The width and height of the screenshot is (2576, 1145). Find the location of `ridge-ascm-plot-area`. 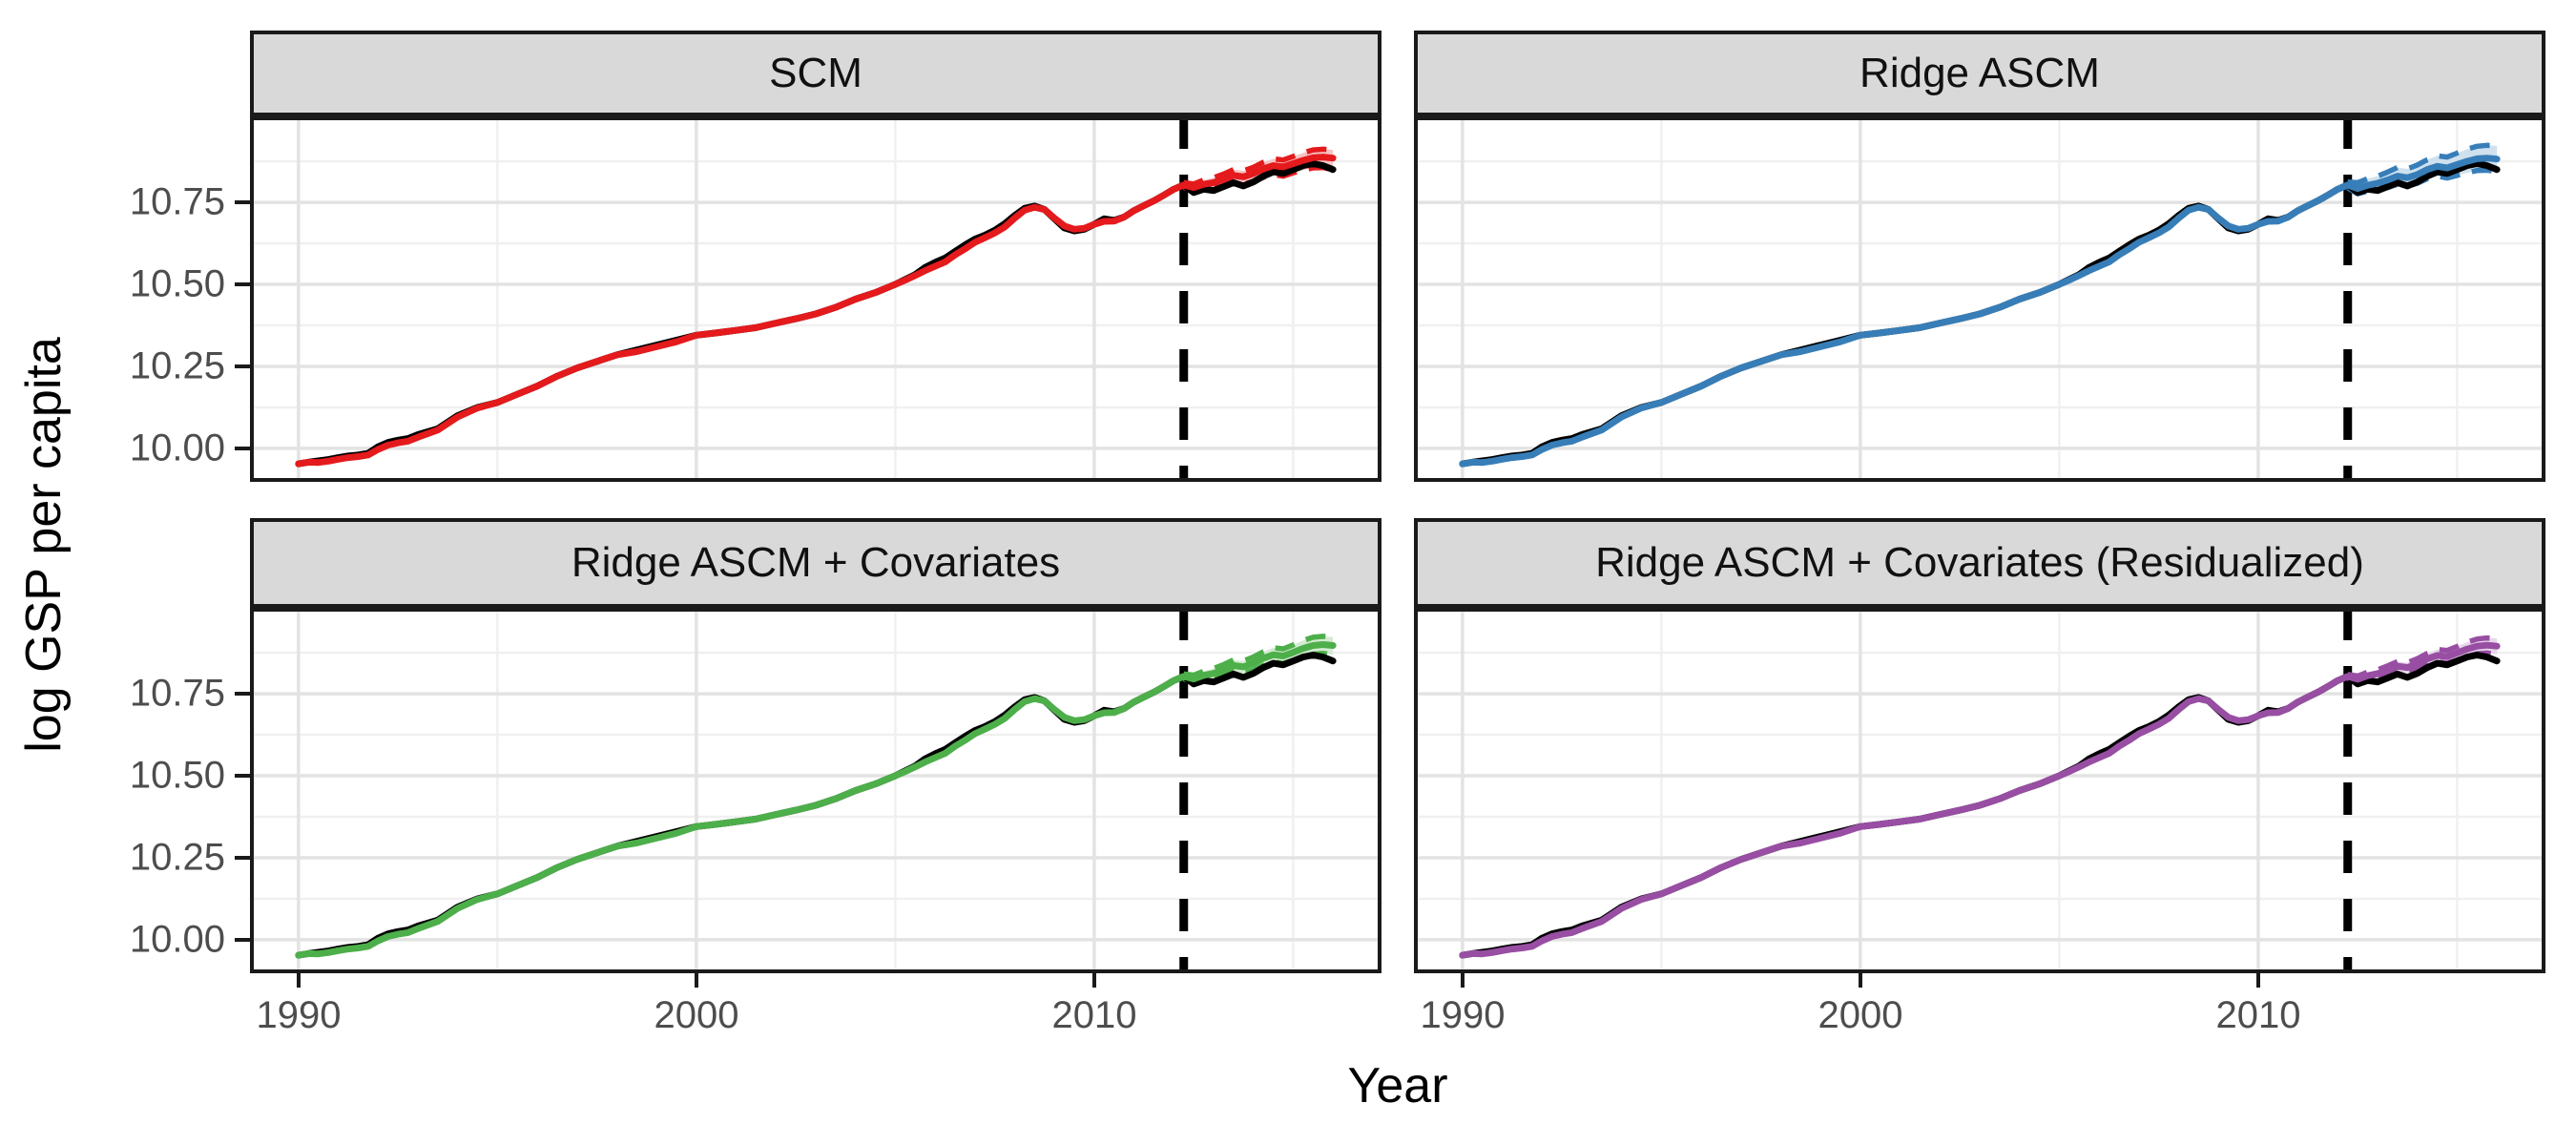

ridge-ascm-plot-area is located at coordinates (1979, 299).